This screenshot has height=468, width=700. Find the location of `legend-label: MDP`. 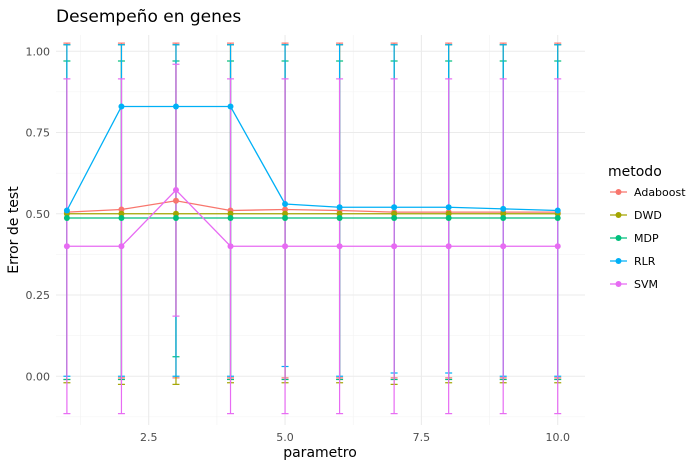

legend-label: MDP is located at coordinates (646, 238).